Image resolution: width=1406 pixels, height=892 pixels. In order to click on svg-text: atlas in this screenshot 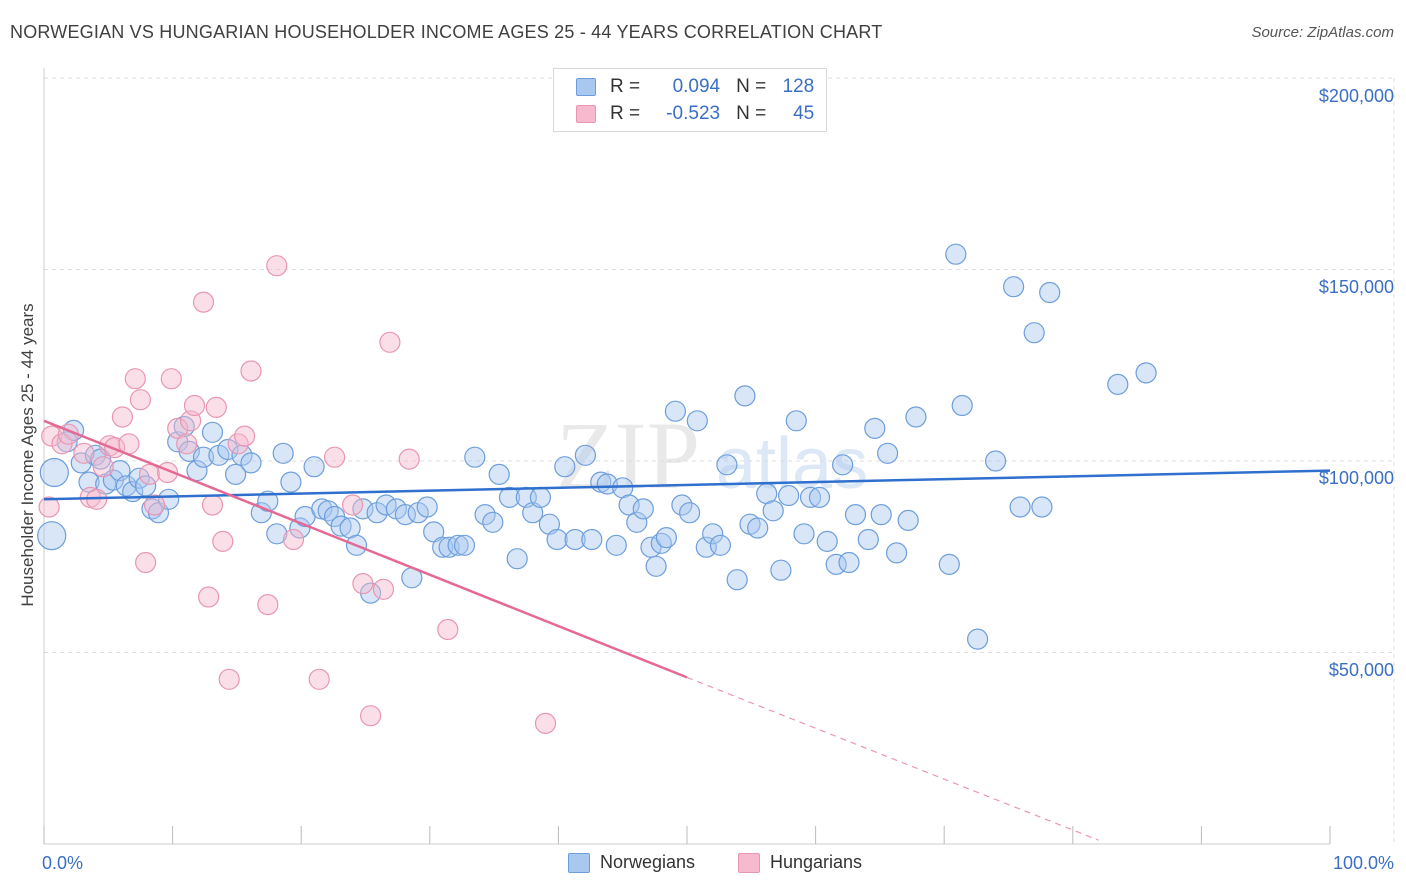, I will do `click(792, 464)`.